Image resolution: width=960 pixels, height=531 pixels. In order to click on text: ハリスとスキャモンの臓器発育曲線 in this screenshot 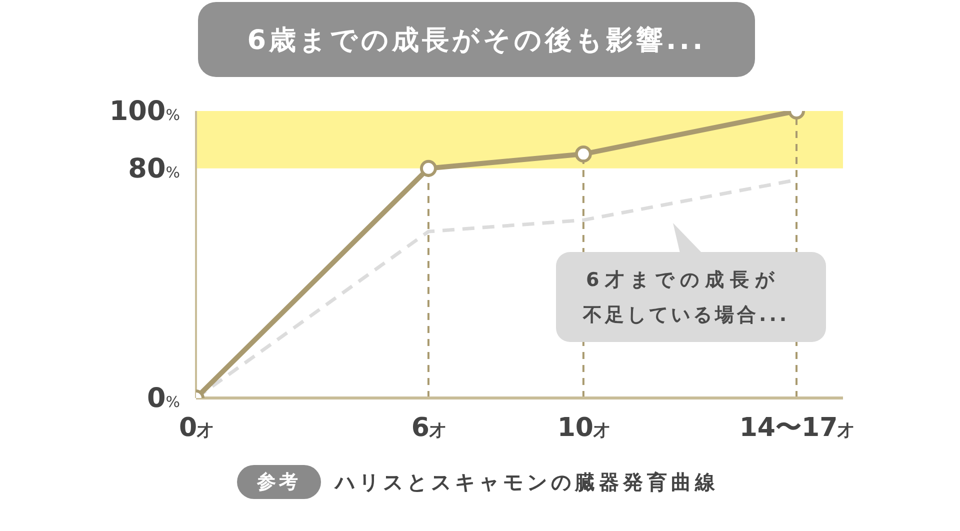, I will do `click(527, 482)`.